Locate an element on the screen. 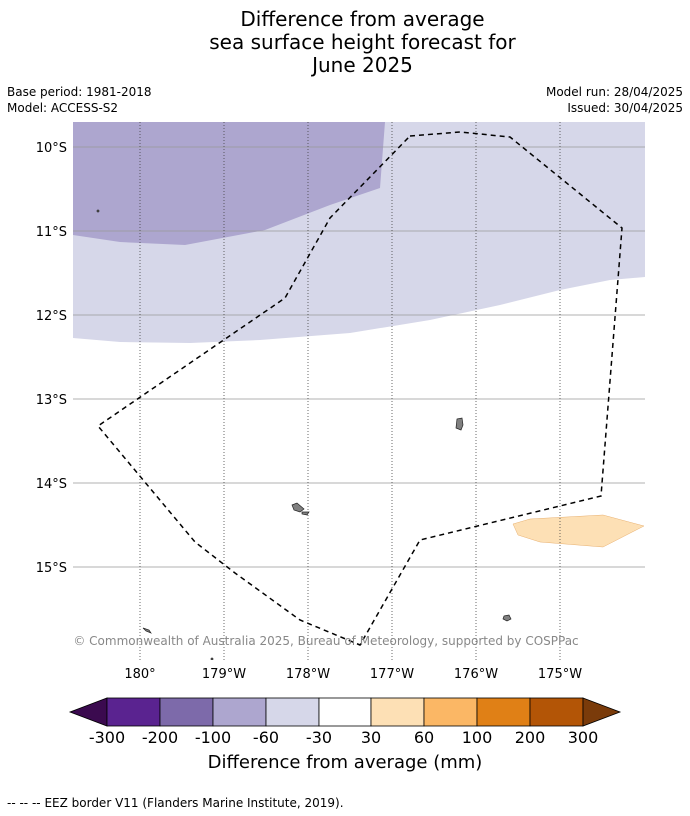 This screenshot has height=816, width=690. base-period: Base period: 1981-2018 is located at coordinates (79, 92).